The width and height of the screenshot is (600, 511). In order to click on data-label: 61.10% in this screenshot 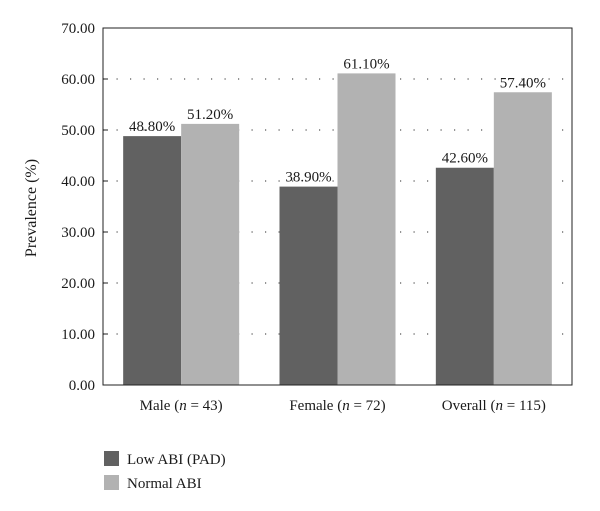, I will do `click(366, 64)`.